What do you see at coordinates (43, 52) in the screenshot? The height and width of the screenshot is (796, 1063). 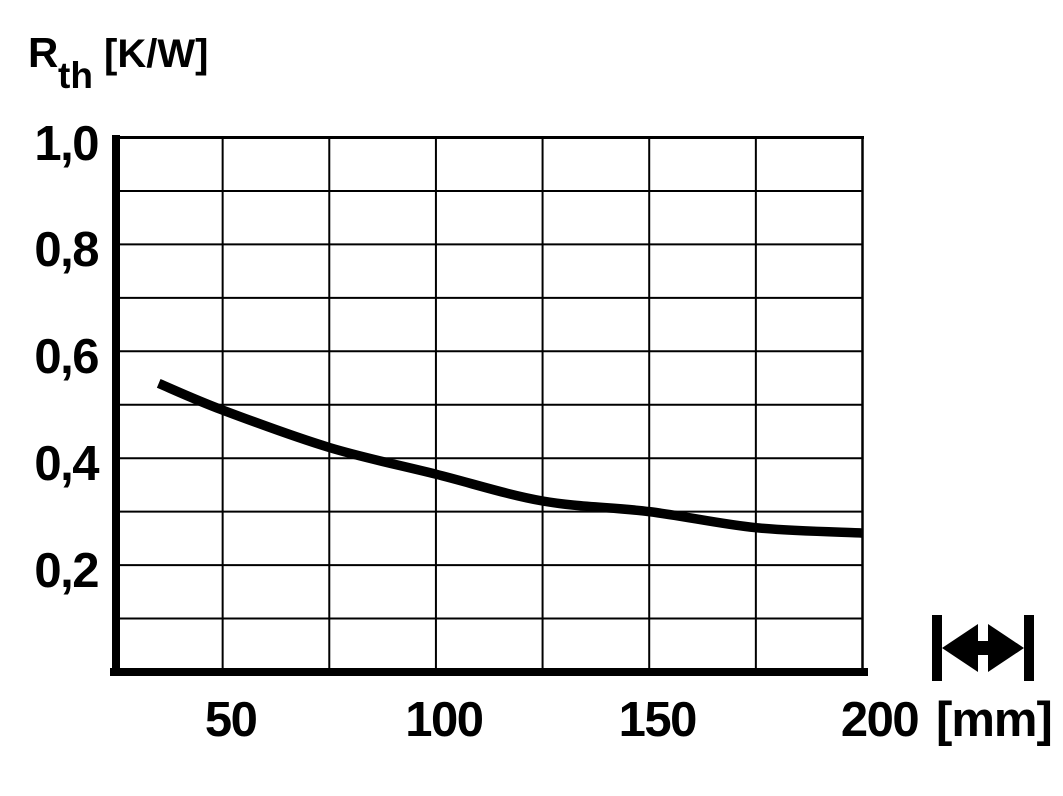 I see `y-axis-quantity-symbol: R` at bounding box center [43, 52].